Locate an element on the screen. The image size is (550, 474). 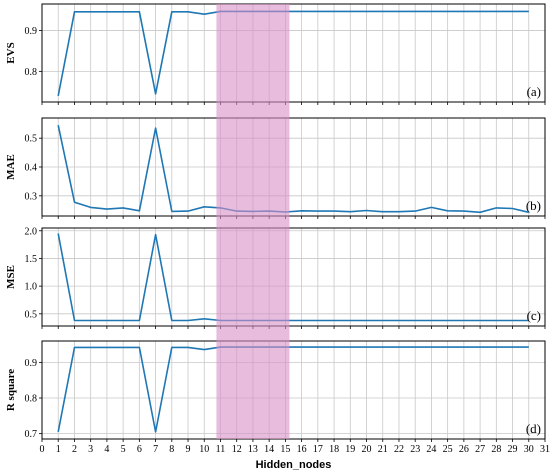
x-tick-label: 12 is located at coordinates (237, 449).